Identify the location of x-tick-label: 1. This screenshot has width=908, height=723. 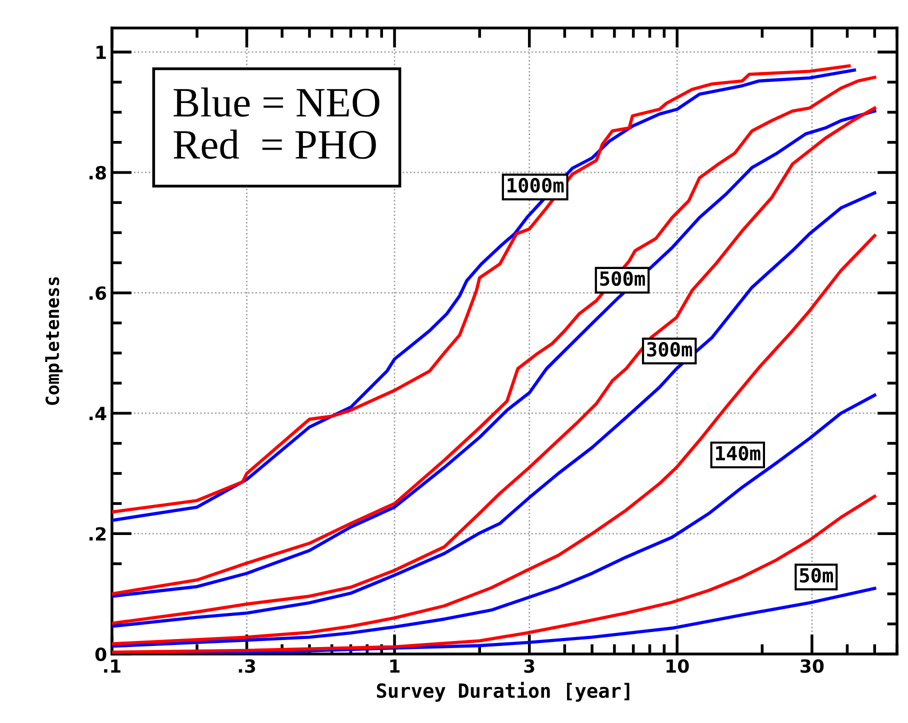
(395, 666).